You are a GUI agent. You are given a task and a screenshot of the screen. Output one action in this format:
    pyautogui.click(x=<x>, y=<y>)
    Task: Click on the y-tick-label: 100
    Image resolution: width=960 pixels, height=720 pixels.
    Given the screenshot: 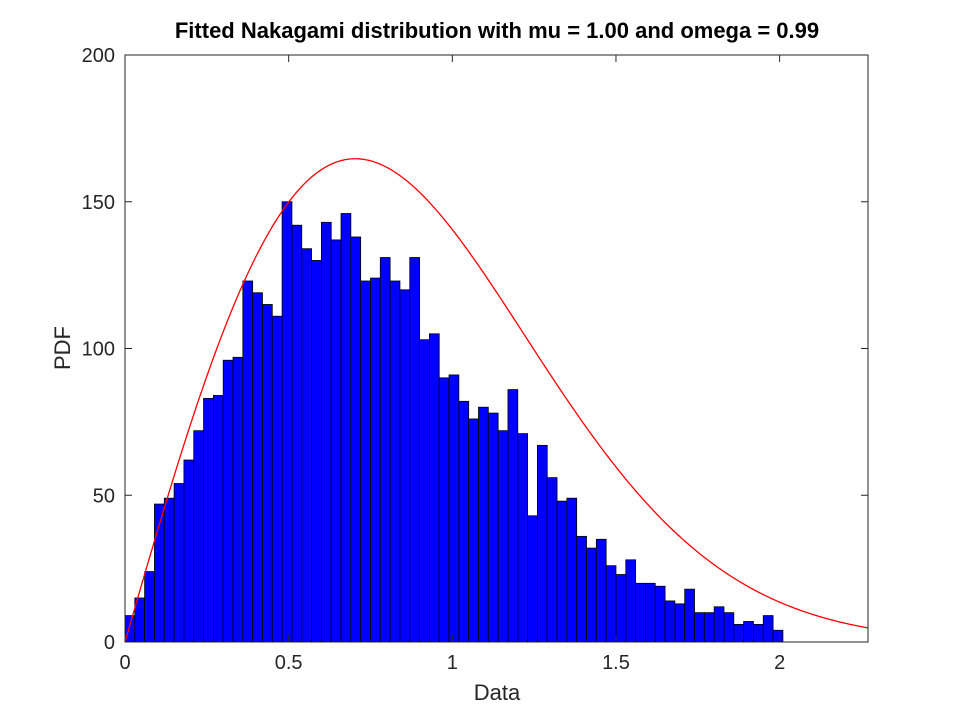 What is the action you would take?
    pyautogui.click(x=98, y=350)
    